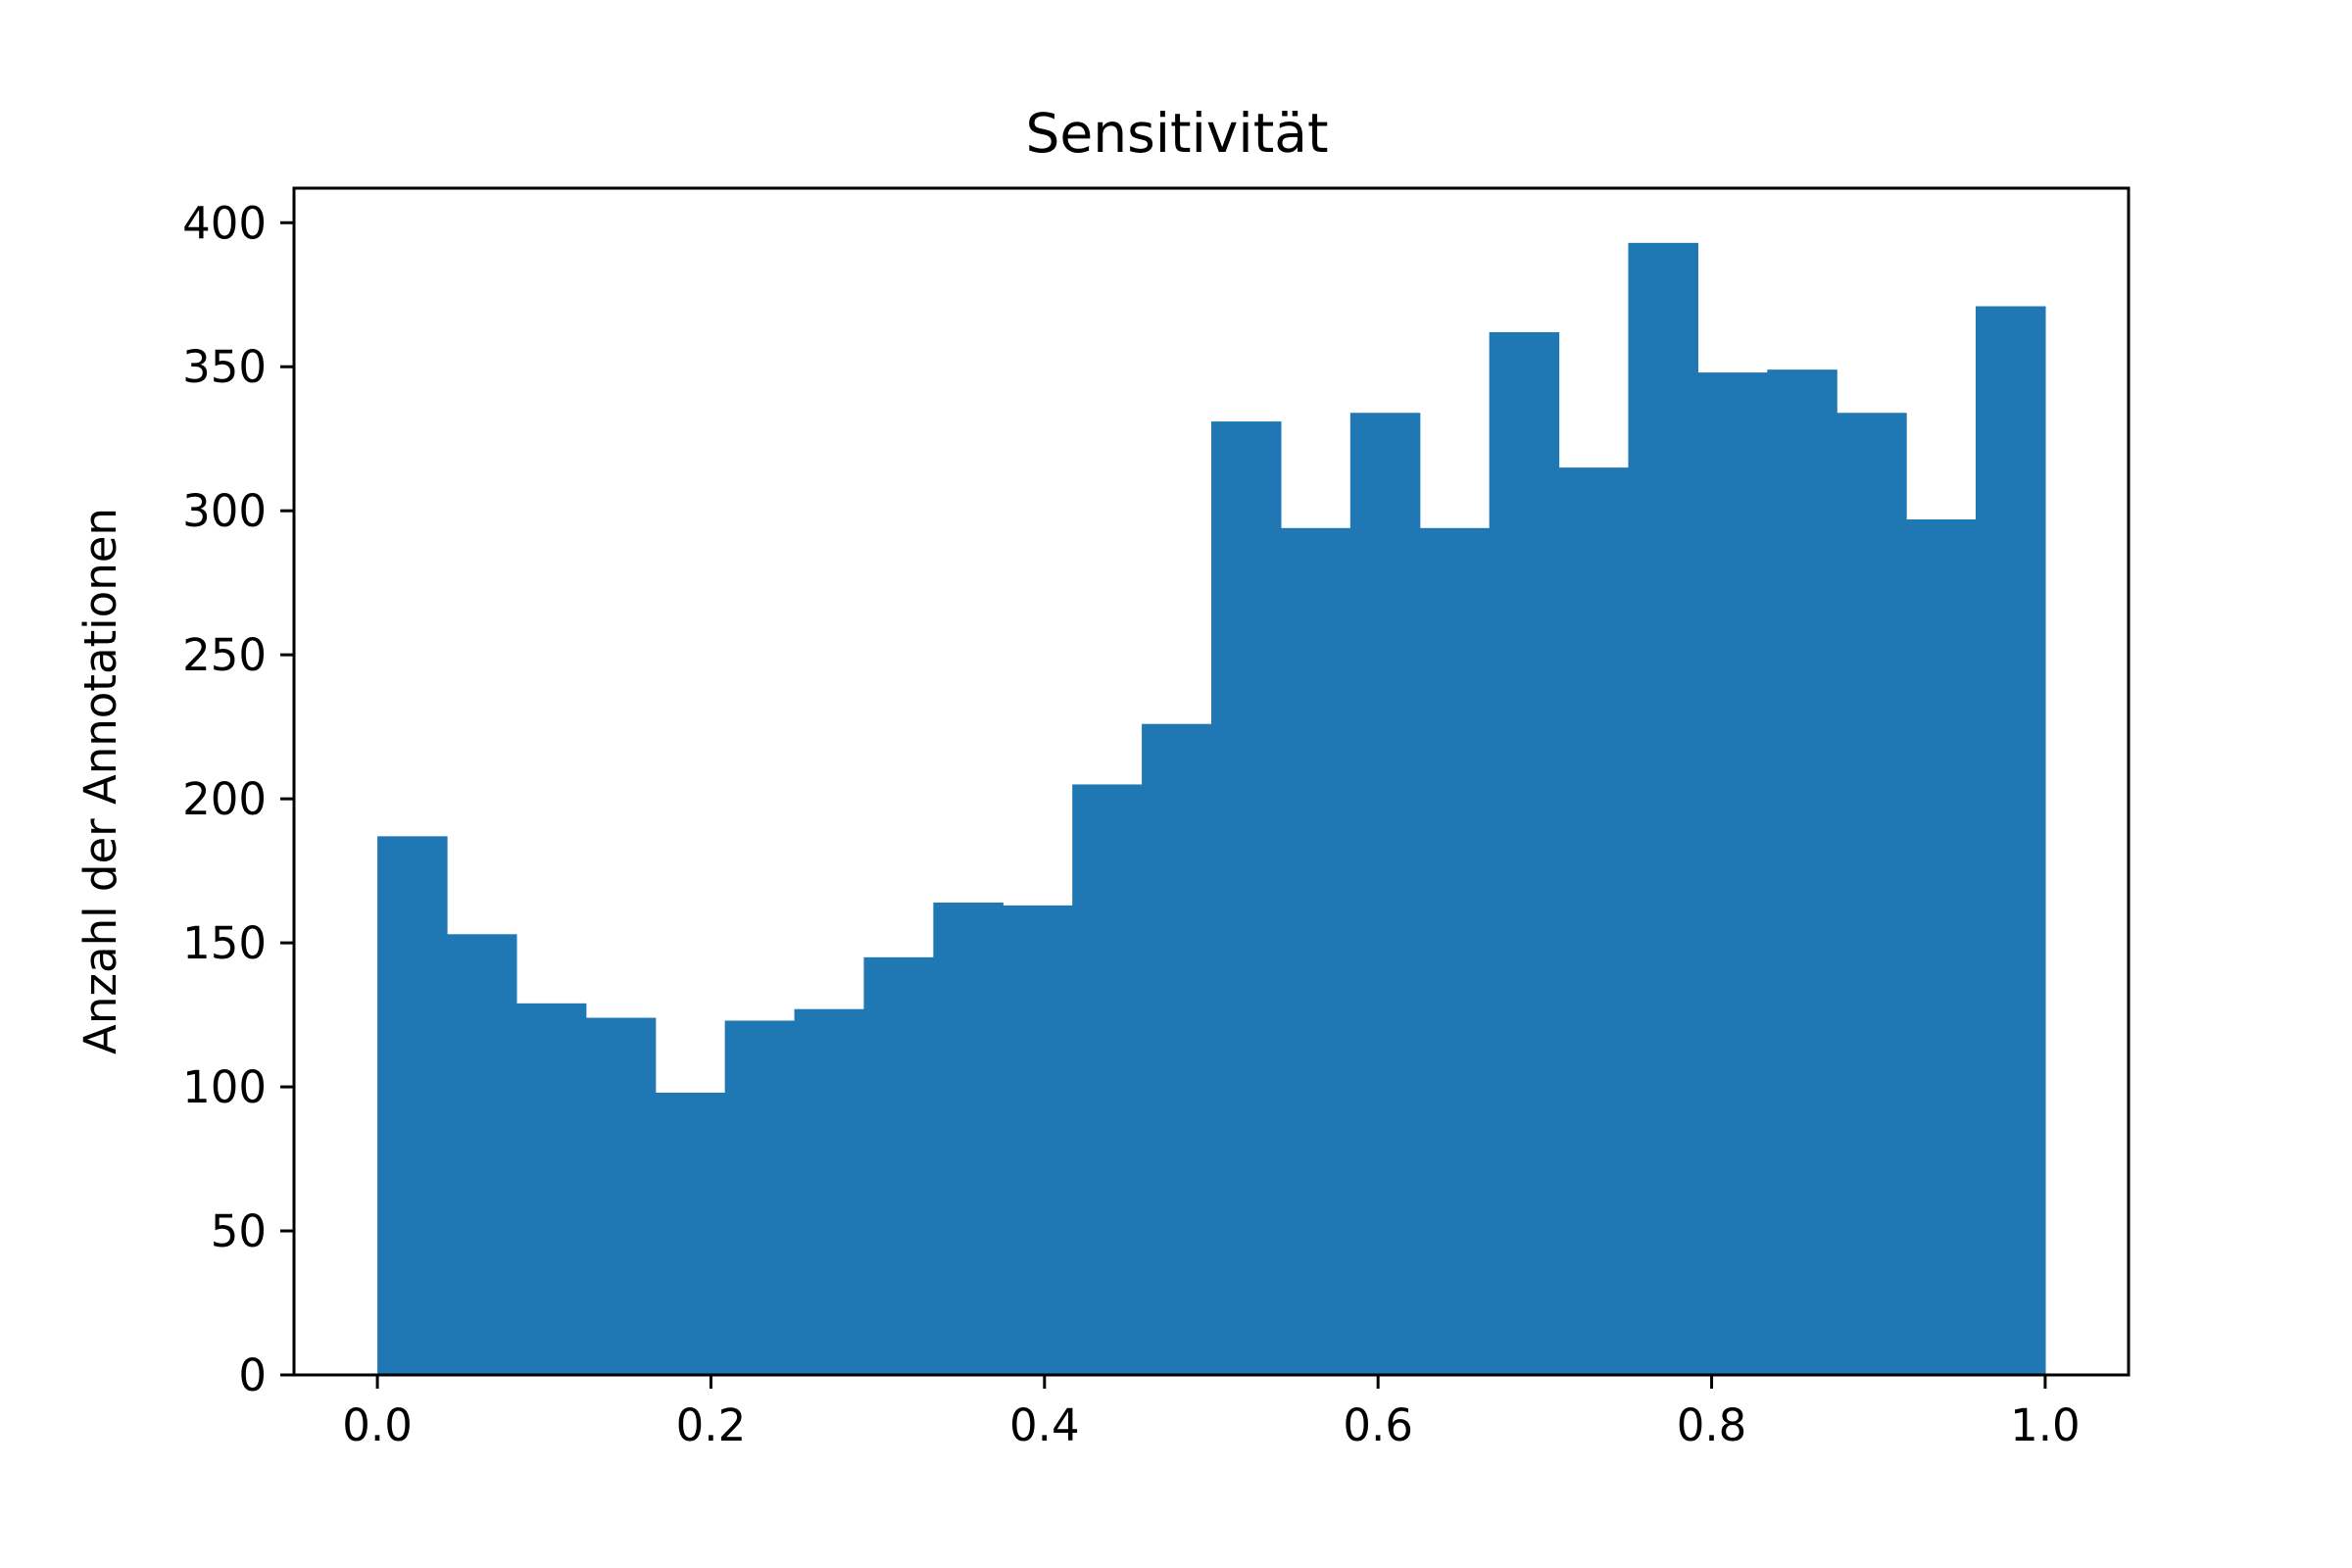 This screenshot has height=1568, width=2352. What do you see at coordinates (224, 223) in the screenshot?
I see `y-tick-label: 400` at bounding box center [224, 223].